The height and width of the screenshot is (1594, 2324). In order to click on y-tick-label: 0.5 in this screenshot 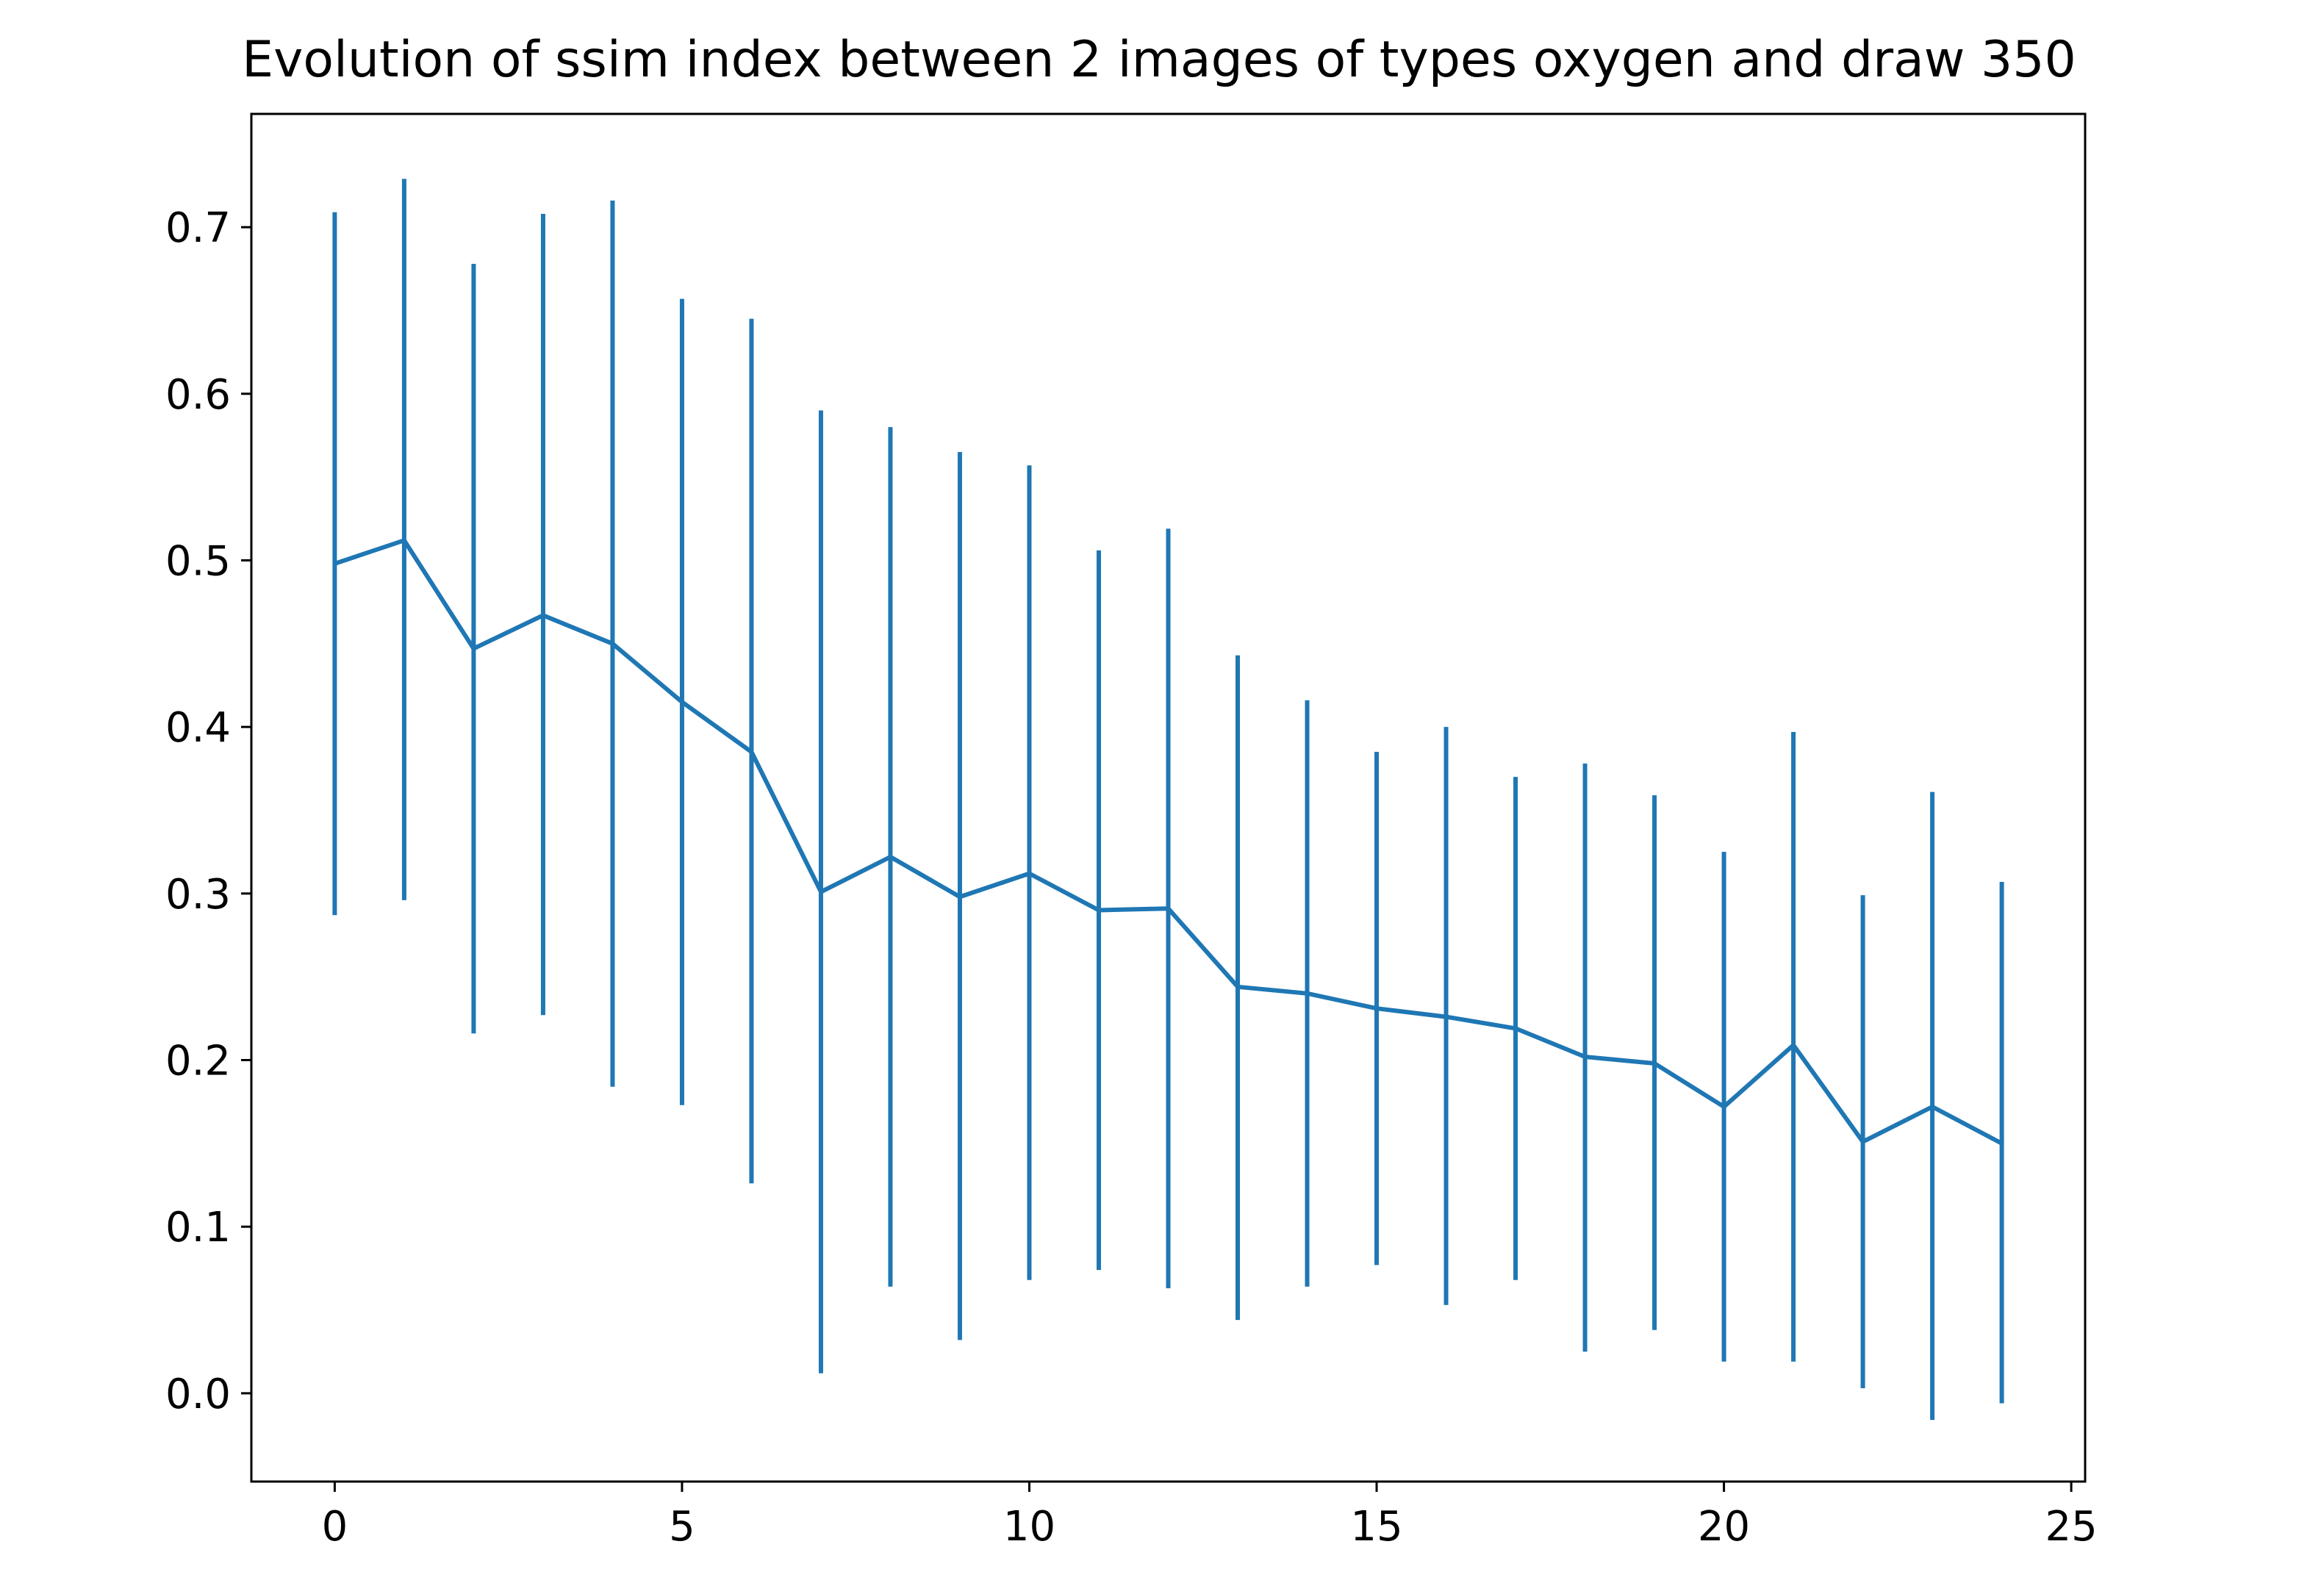, I will do `click(198, 561)`.